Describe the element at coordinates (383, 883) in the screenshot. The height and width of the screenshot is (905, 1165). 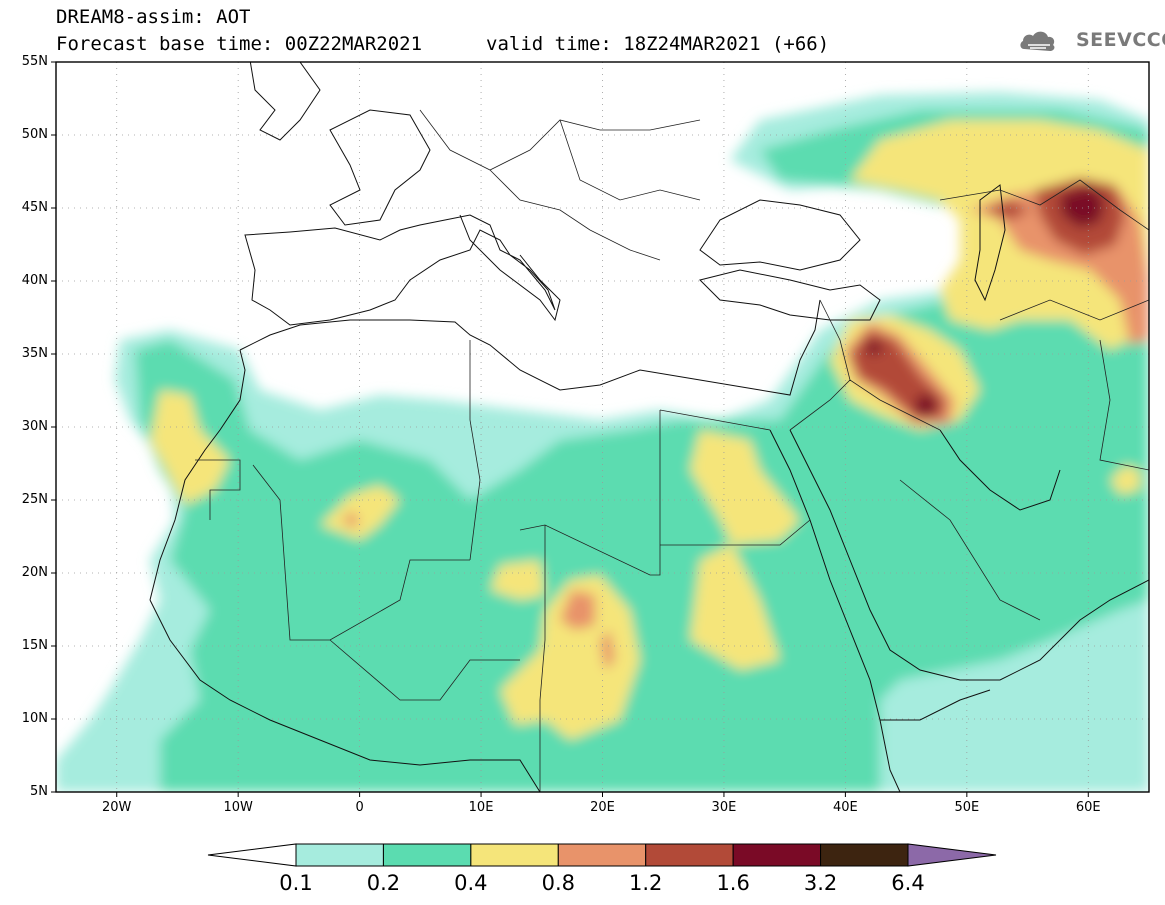
I see `colorbar-label: 0.2` at that location.